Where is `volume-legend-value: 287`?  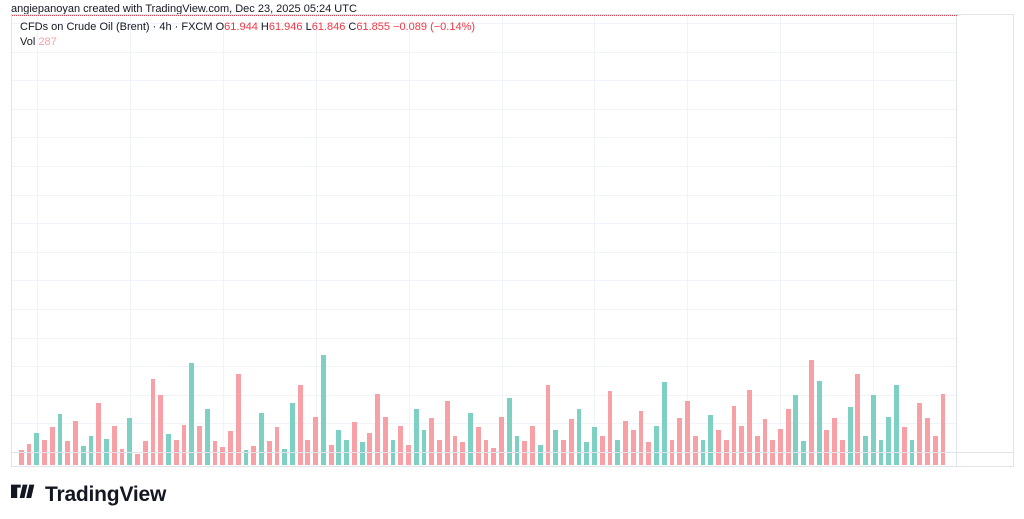
volume-legend-value: 287 is located at coordinates (47, 42).